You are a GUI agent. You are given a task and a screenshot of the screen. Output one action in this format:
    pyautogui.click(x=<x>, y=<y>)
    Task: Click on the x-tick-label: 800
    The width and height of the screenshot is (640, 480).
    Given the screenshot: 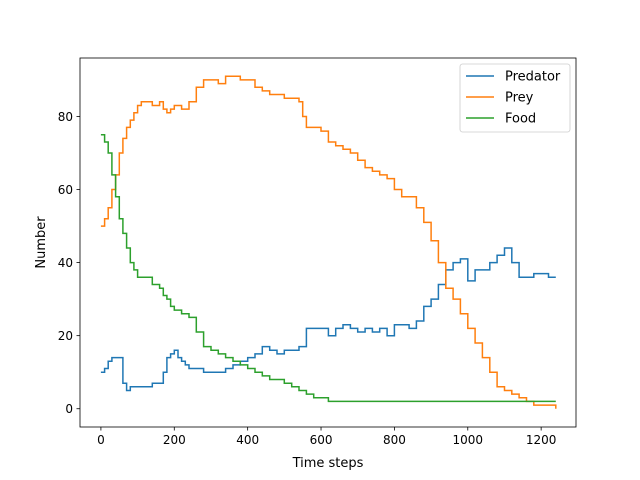 What is the action you would take?
    pyautogui.click(x=394, y=440)
    